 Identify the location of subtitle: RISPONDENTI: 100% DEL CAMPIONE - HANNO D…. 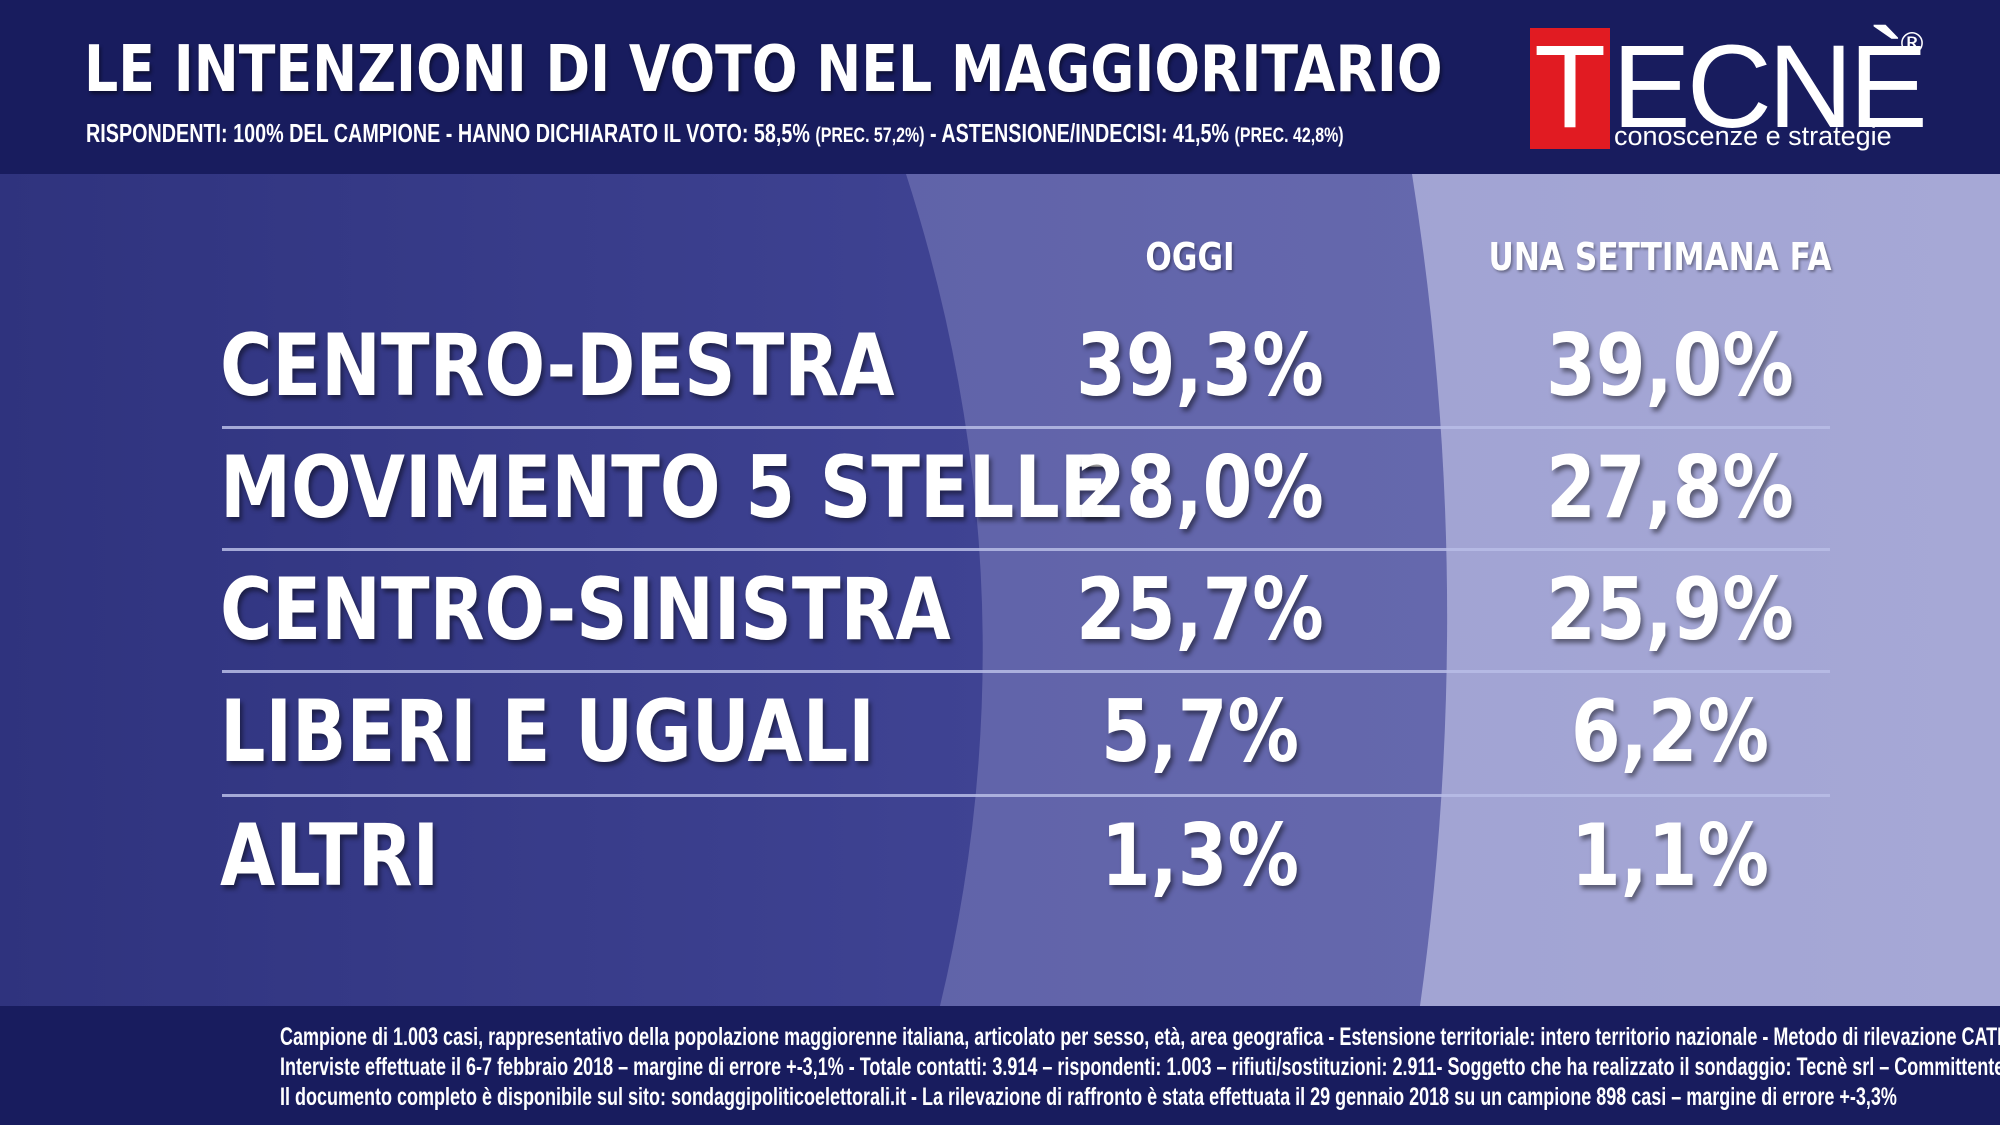
(715, 134).